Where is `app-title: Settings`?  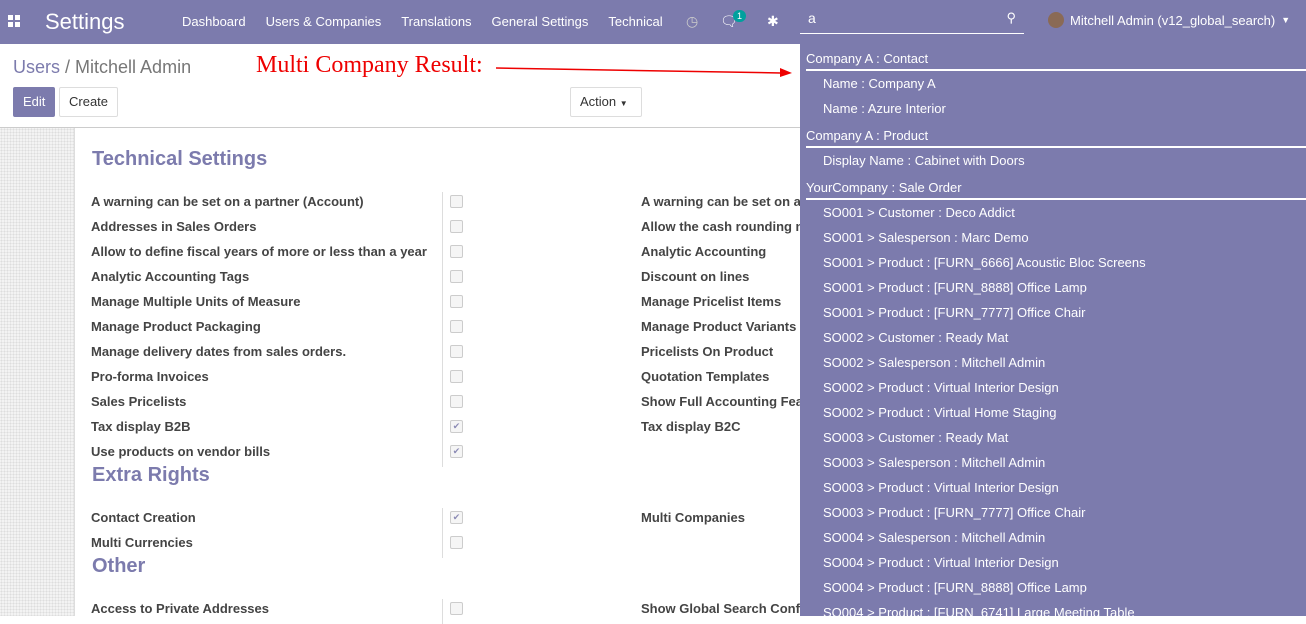
app-title: Settings is located at coordinates (85, 21).